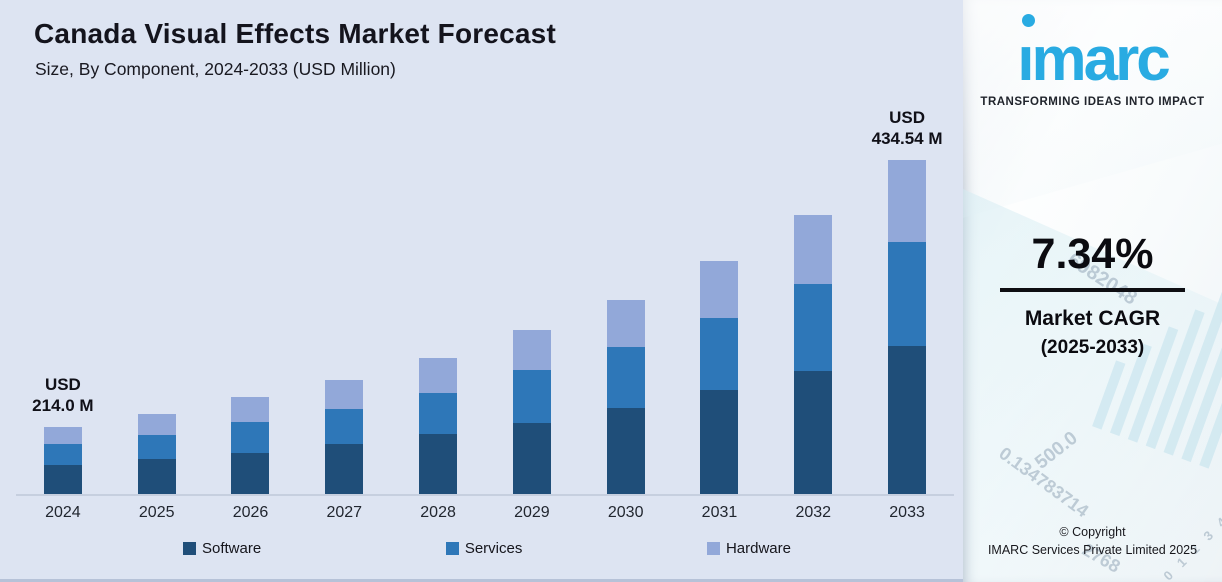 The height and width of the screenshot is (582, 1222). What do you see at coordinates (813, 512) in the screenshot?
I see `x-axis-label: 2032` at bounding box center [813, 512].